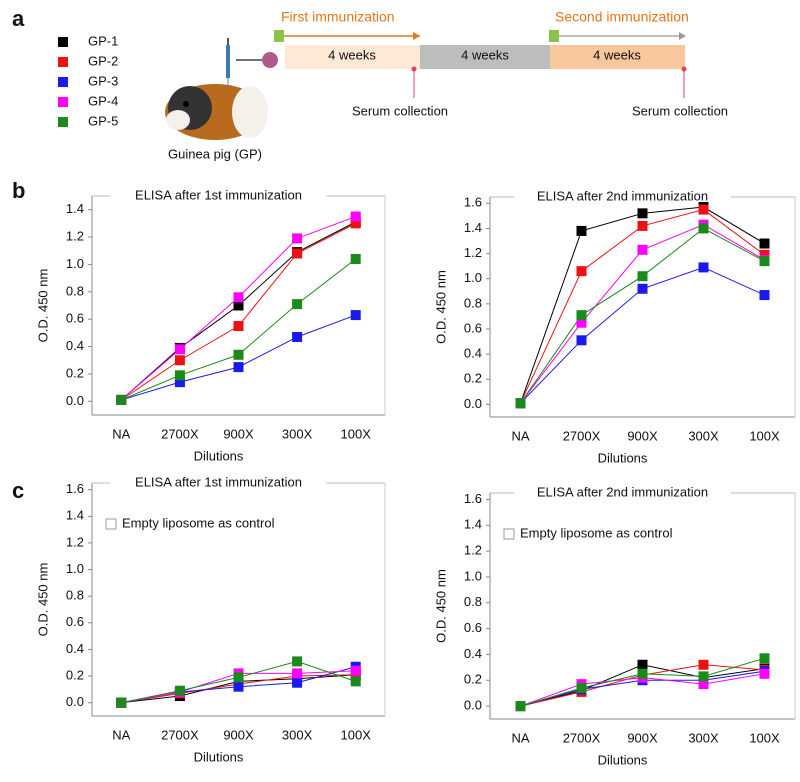 Image resolution: width=800 pixels, height=782 pixels. I want to click on panel-label: b, so click(18, 190).